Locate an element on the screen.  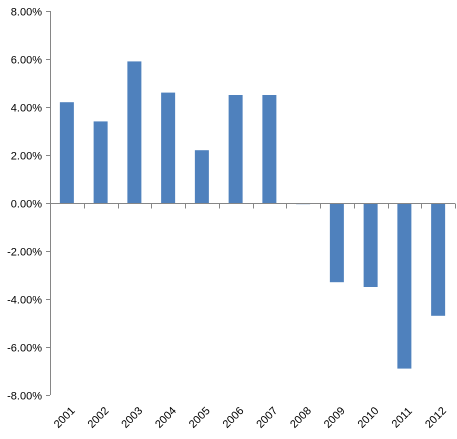
bar-2006 is located at coordinates (235, 149).